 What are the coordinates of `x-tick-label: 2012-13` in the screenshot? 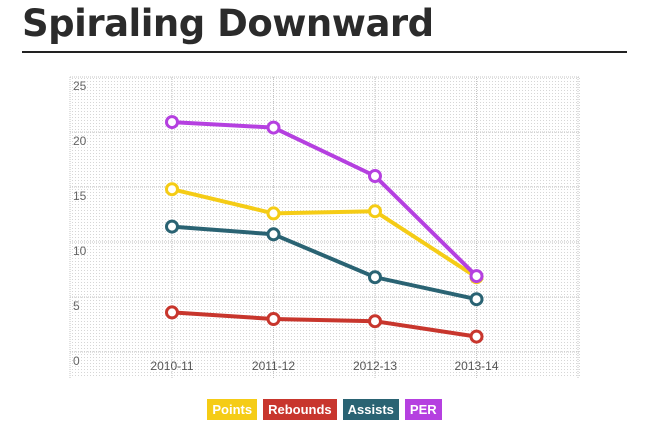 It's located at (375, 366).